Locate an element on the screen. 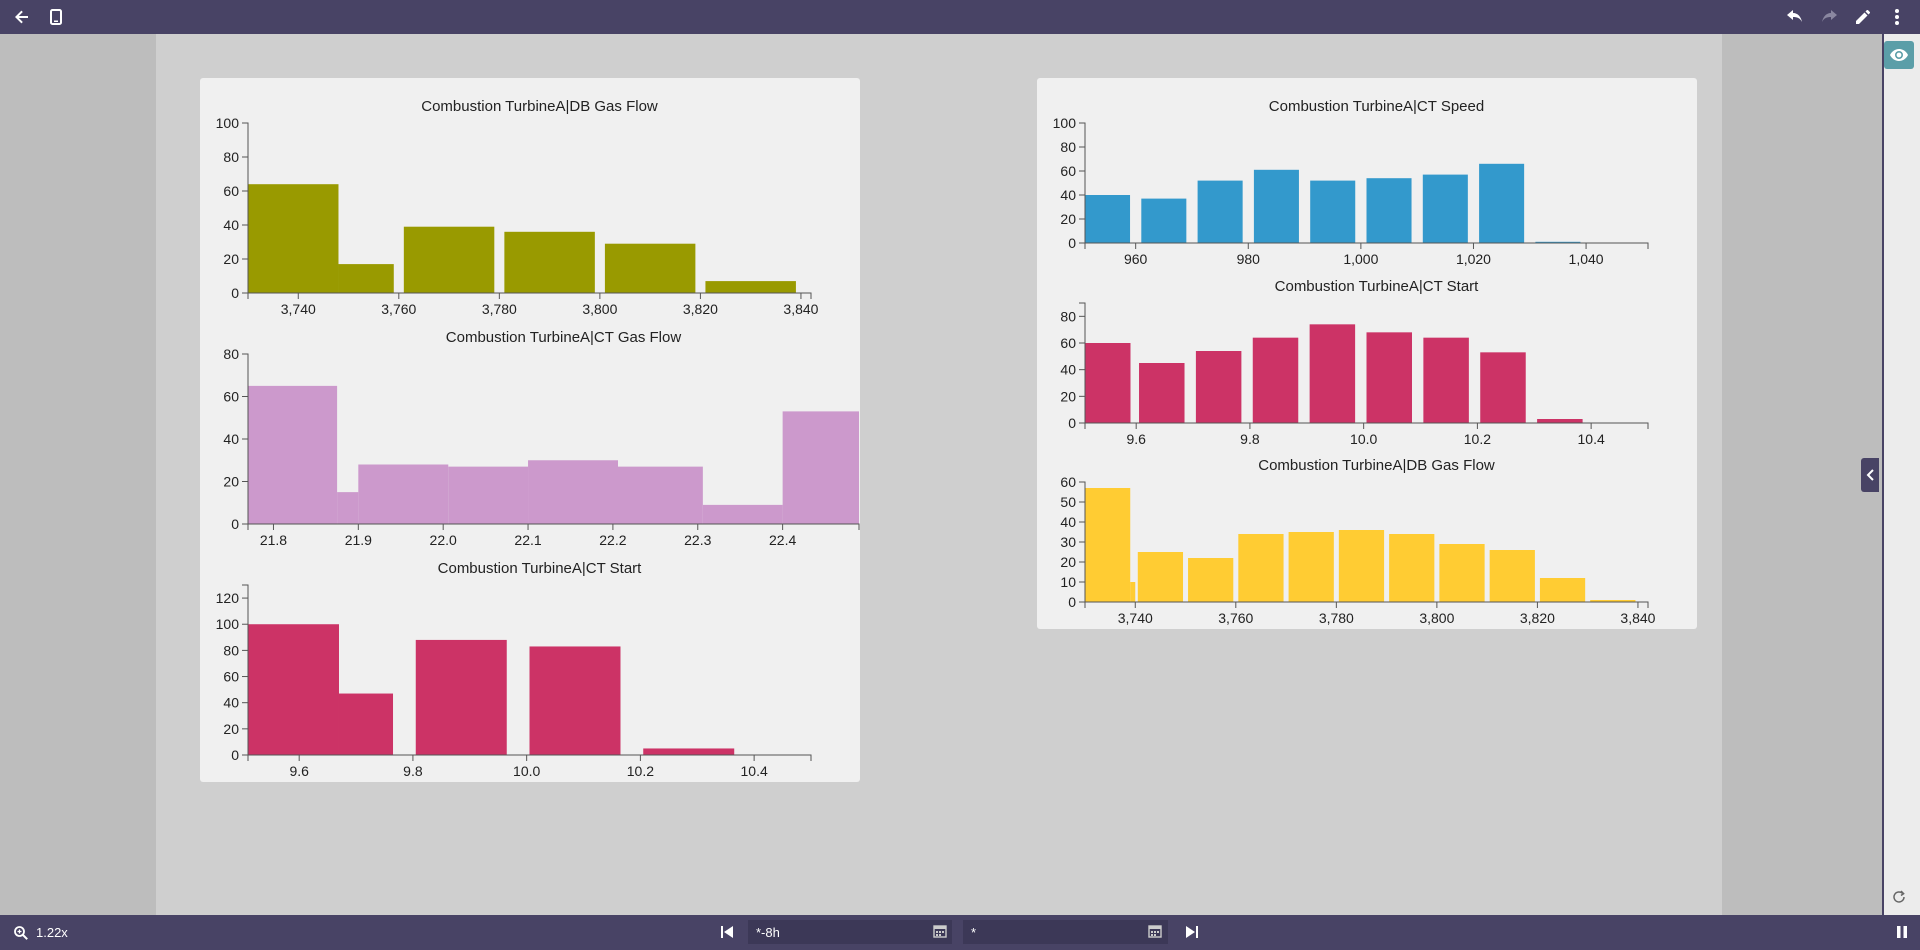 The width and height of the screenshot is (1920, 950). end-time-input is located at coordinates (1065, 932).